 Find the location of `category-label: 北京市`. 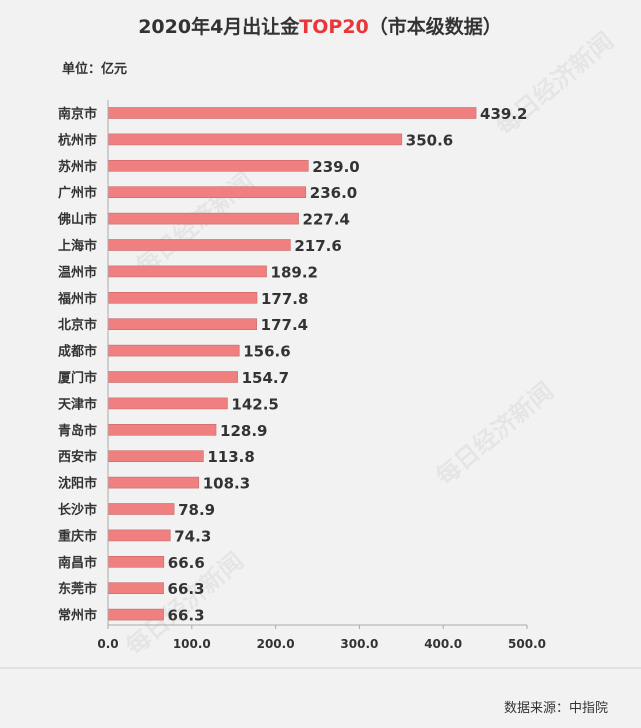

category-label: 北京市 is located at coordinates (77, 325).